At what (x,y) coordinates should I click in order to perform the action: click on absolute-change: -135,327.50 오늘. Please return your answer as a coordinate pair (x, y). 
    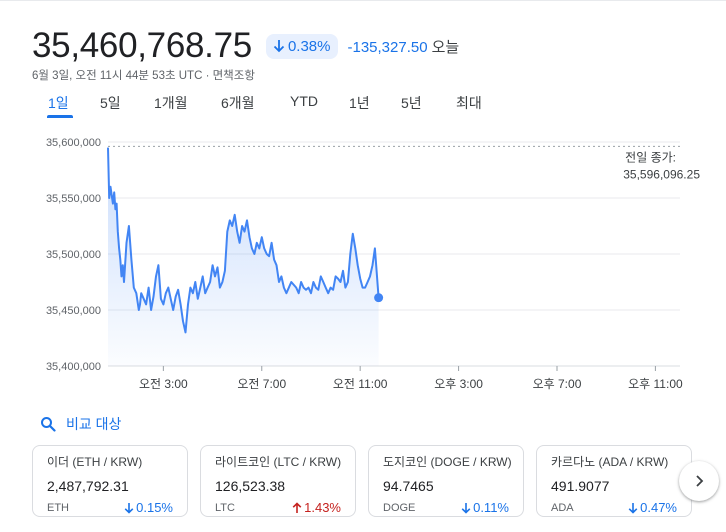
    Looking at the image, I should click on (403, 46).